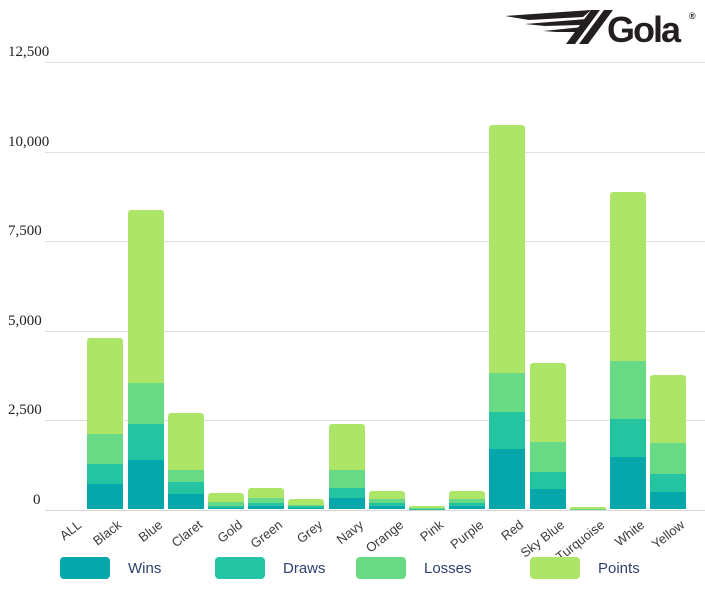  I want to click on bar-segment-draws-green, so click(266, 505).